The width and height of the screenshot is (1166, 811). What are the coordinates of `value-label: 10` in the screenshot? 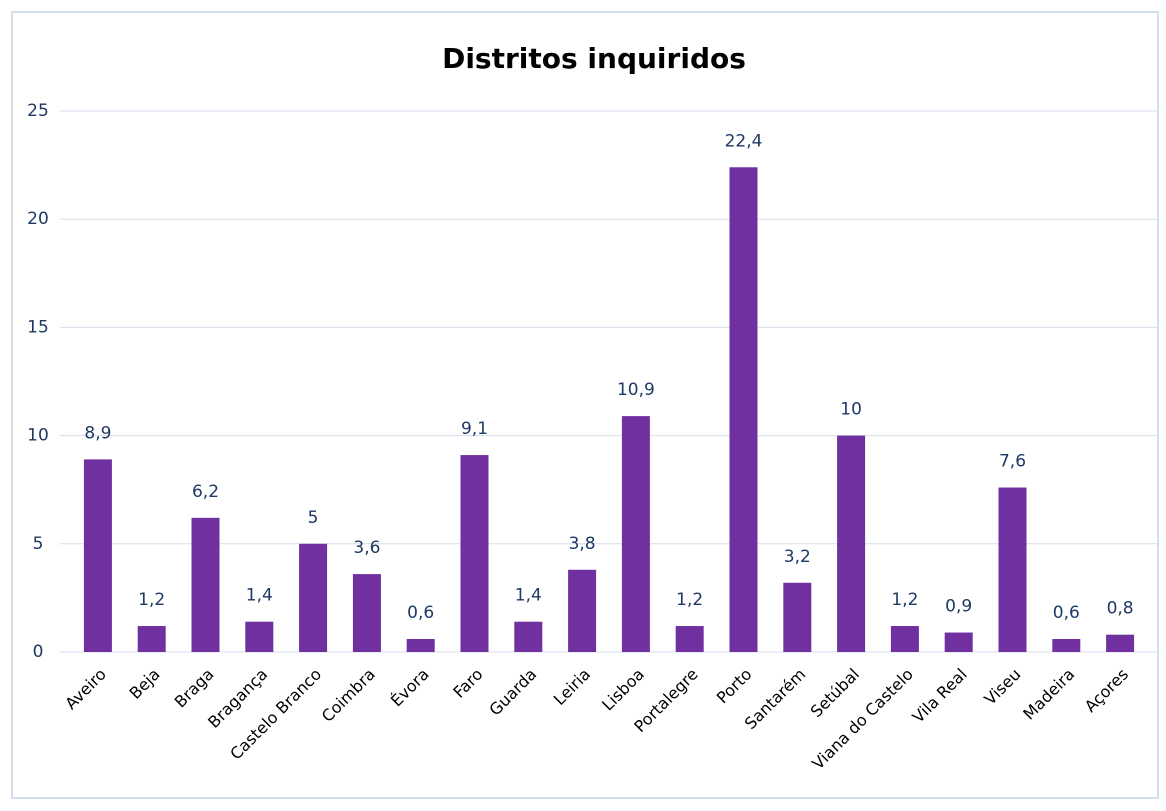 It's located at (851, 410).